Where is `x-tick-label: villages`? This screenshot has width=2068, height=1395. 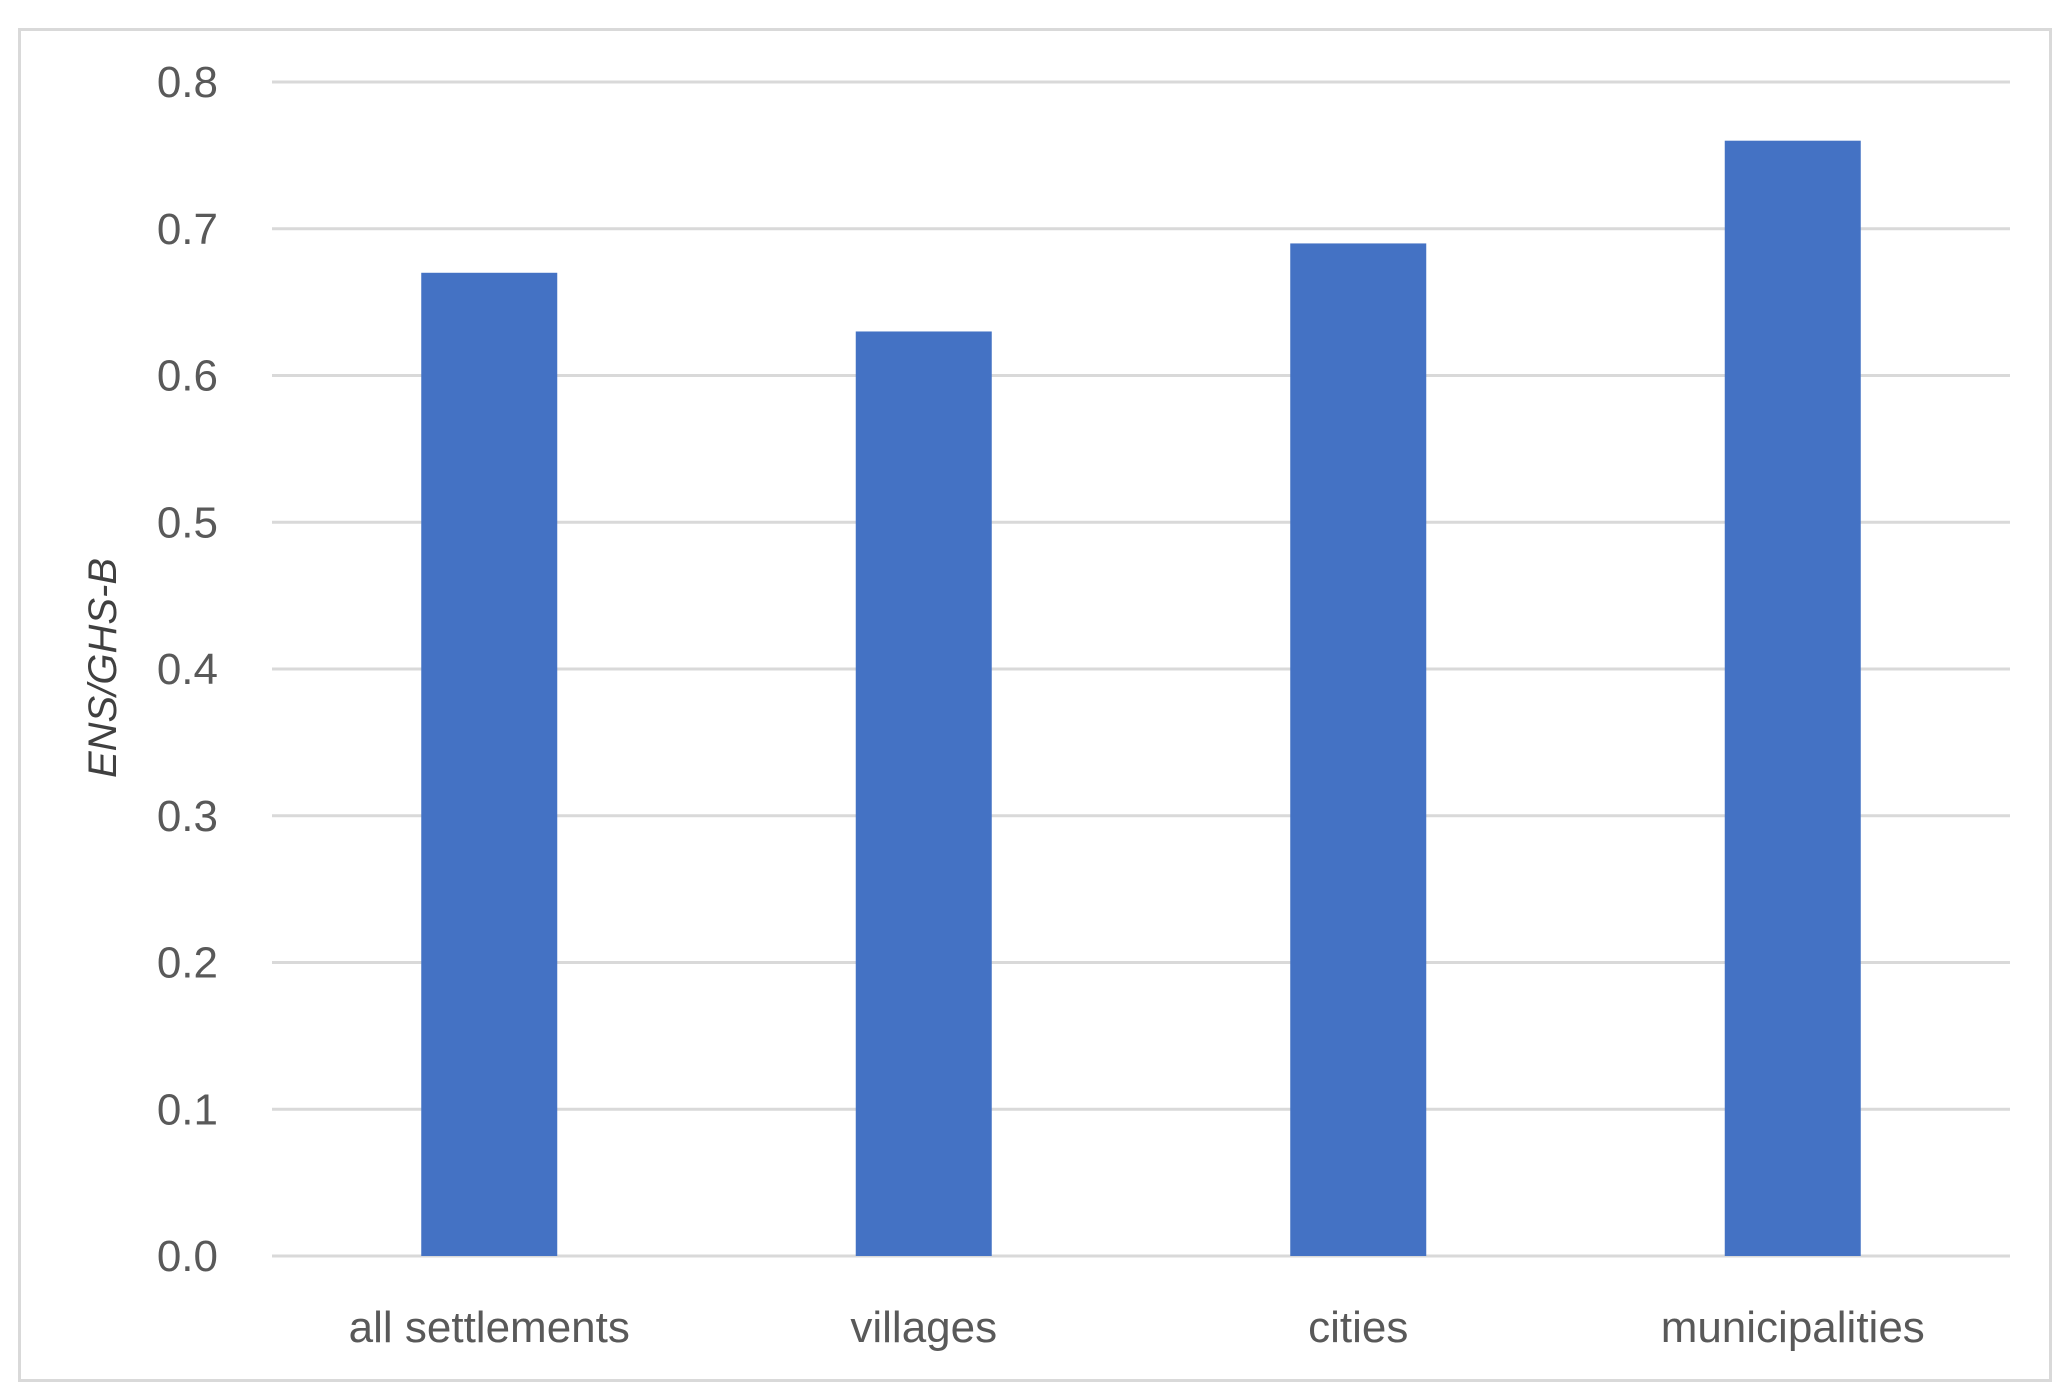 x-tick-label: villages is located at coordinates (923, 1327).